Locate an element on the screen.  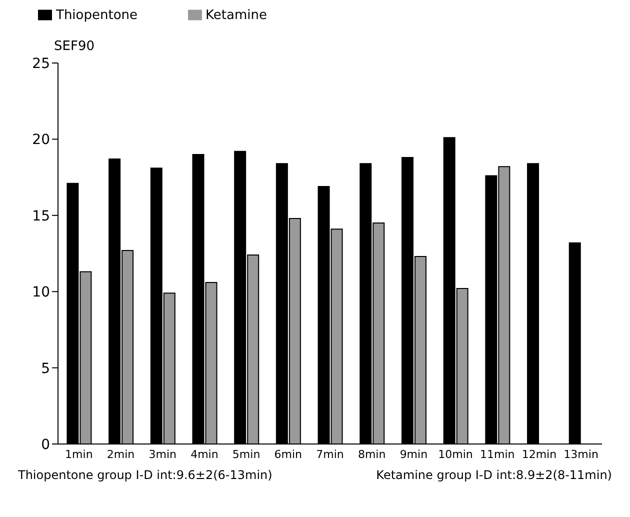
x-tick-label: 13min is located at coordinates (581, 454).